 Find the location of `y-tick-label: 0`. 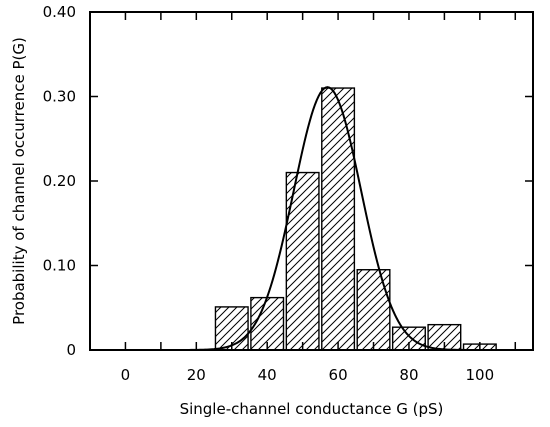

y-tick-label: 0 is located at coordinates (71, 350).